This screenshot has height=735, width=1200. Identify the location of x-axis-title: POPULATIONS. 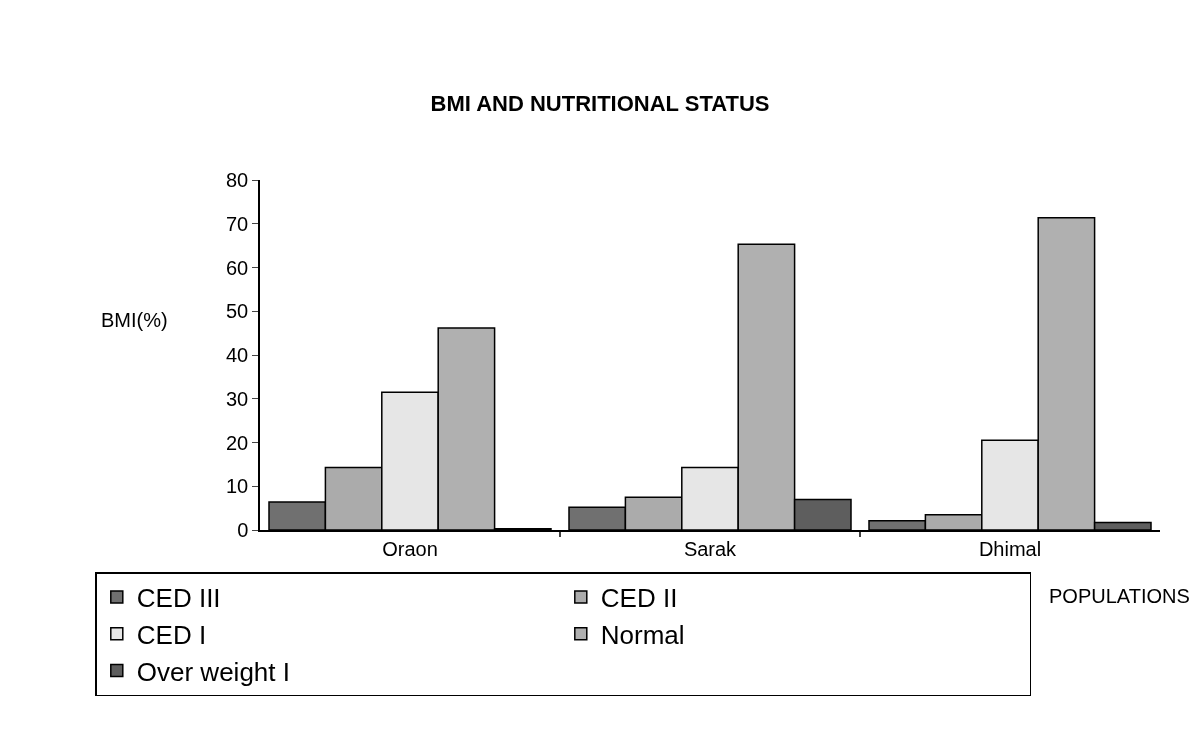
(1119, 596).